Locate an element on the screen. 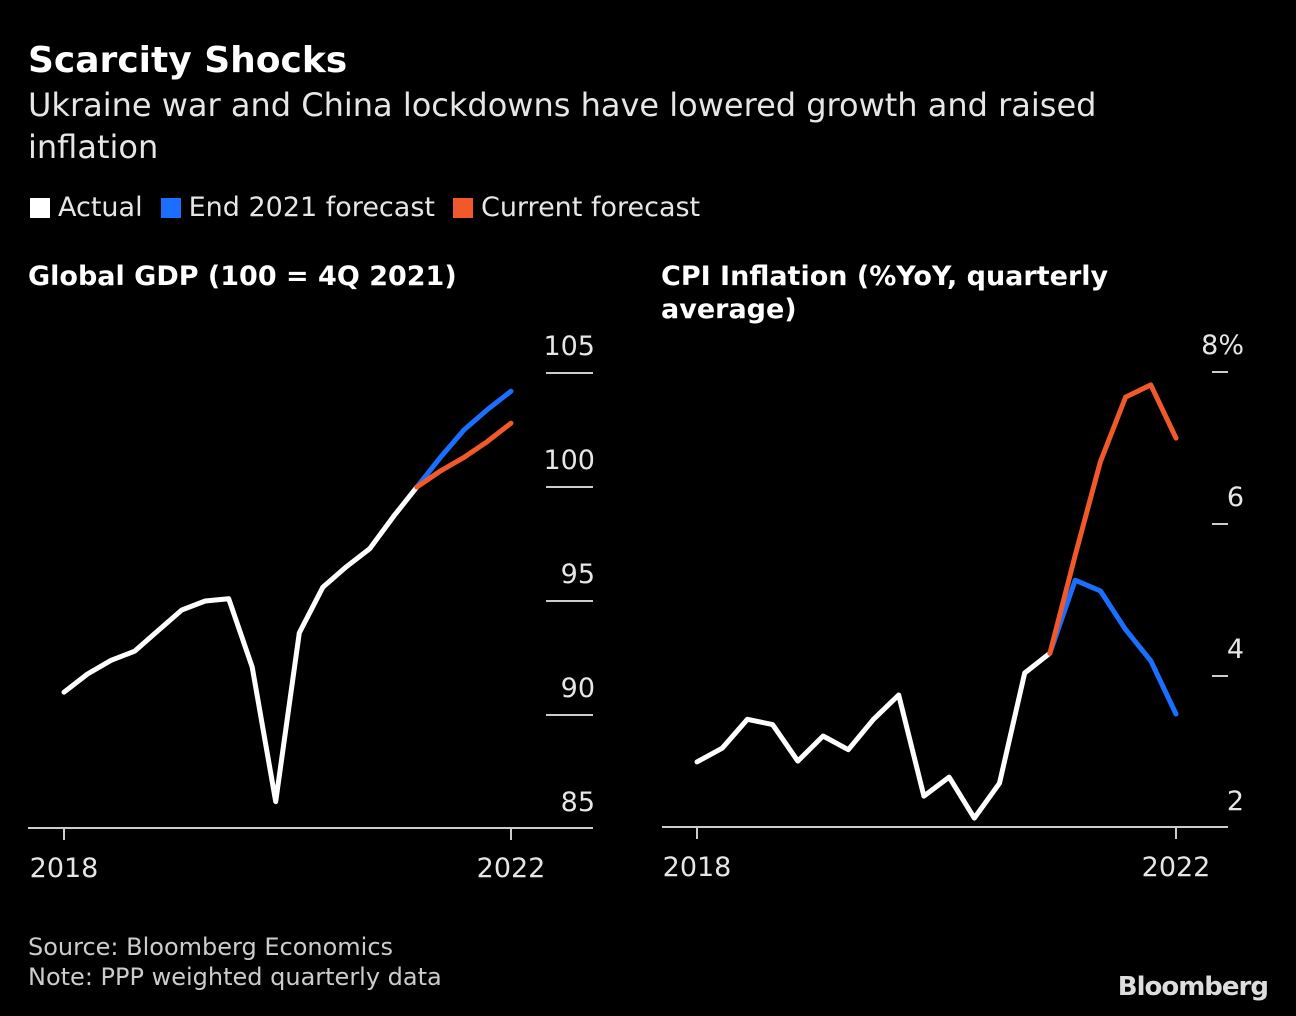 The height and width of the screenshot is (1016, 1296). legend-item: Actual is located at coordinates (86, 207).